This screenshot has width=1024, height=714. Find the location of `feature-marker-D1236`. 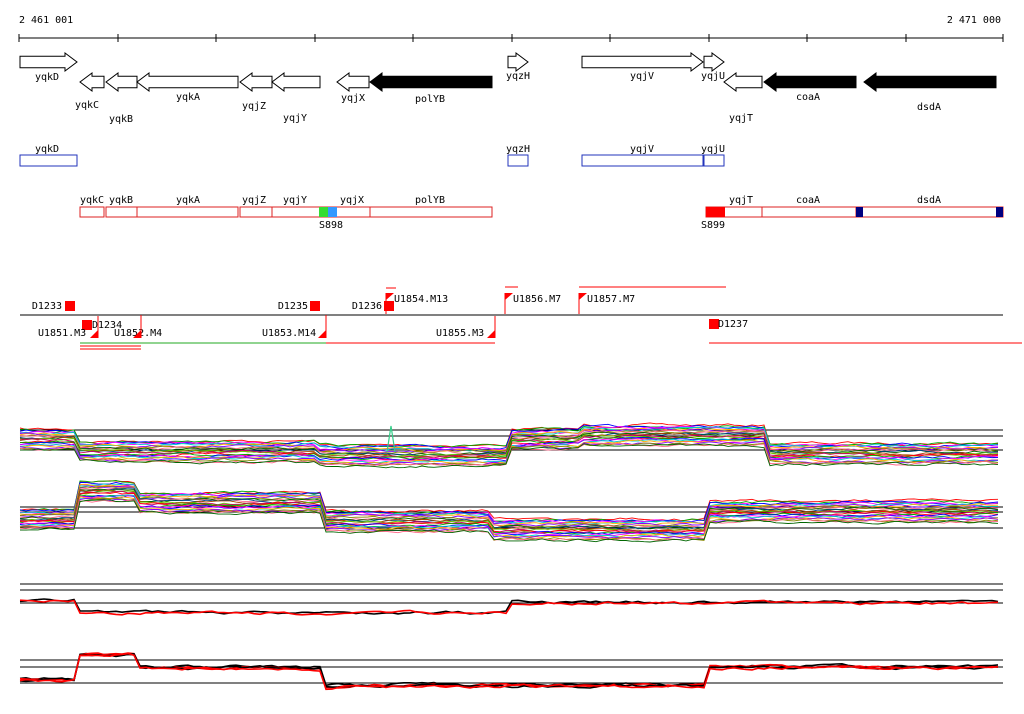

feature-marker-D1236 is located at coordinates (389, 306).